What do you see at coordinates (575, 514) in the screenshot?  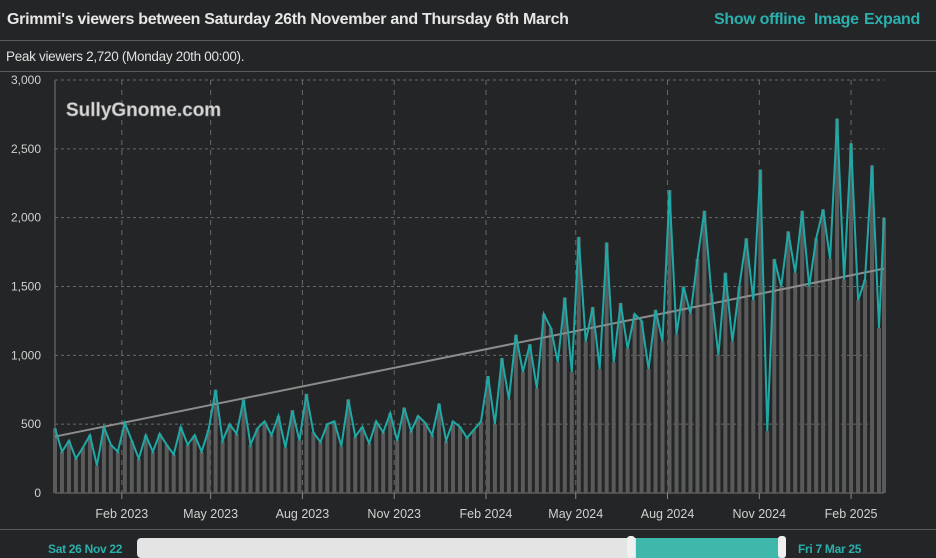 I see `x-tick-label: May 2024` at bounding box center [575, 514].